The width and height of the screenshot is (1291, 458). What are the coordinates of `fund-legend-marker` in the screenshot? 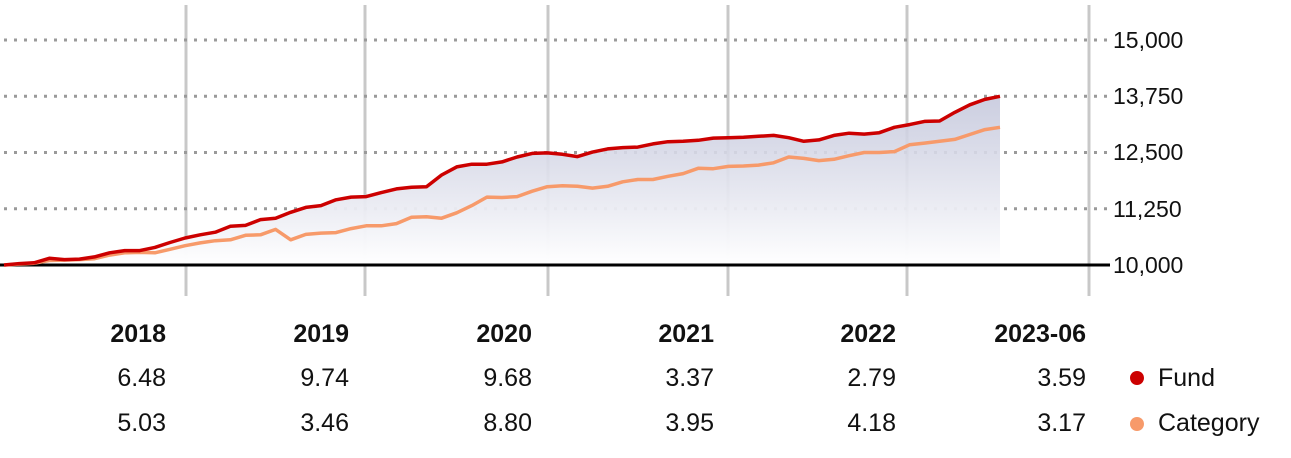 It's located at (1137, 378).